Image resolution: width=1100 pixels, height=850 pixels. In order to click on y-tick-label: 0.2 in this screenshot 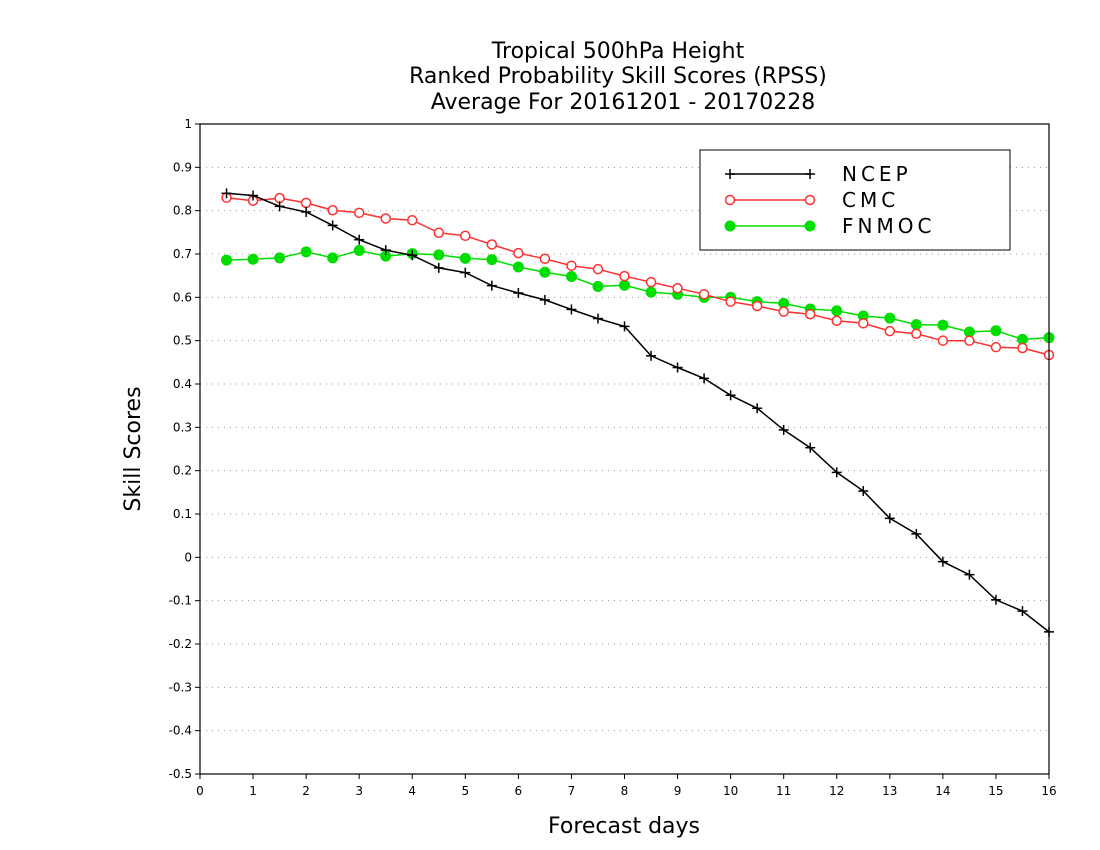, I will do `click(182, 471)`.